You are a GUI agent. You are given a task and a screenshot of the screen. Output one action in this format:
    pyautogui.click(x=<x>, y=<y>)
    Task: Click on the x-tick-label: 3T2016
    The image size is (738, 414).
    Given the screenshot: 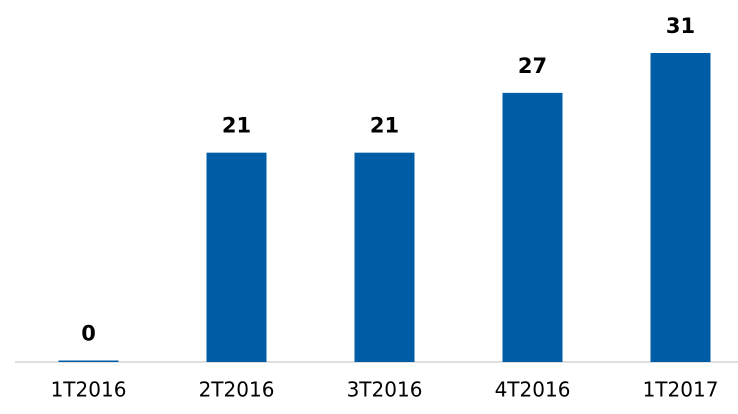 What is the action you would take?
    pyautogui.click(x=385, y=390)
    